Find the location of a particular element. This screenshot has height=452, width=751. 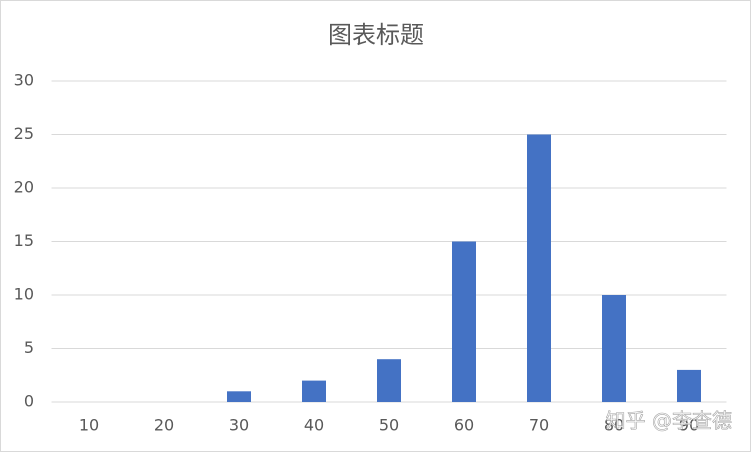

x-tick-label: 10 is located at coordinates (89, 425).